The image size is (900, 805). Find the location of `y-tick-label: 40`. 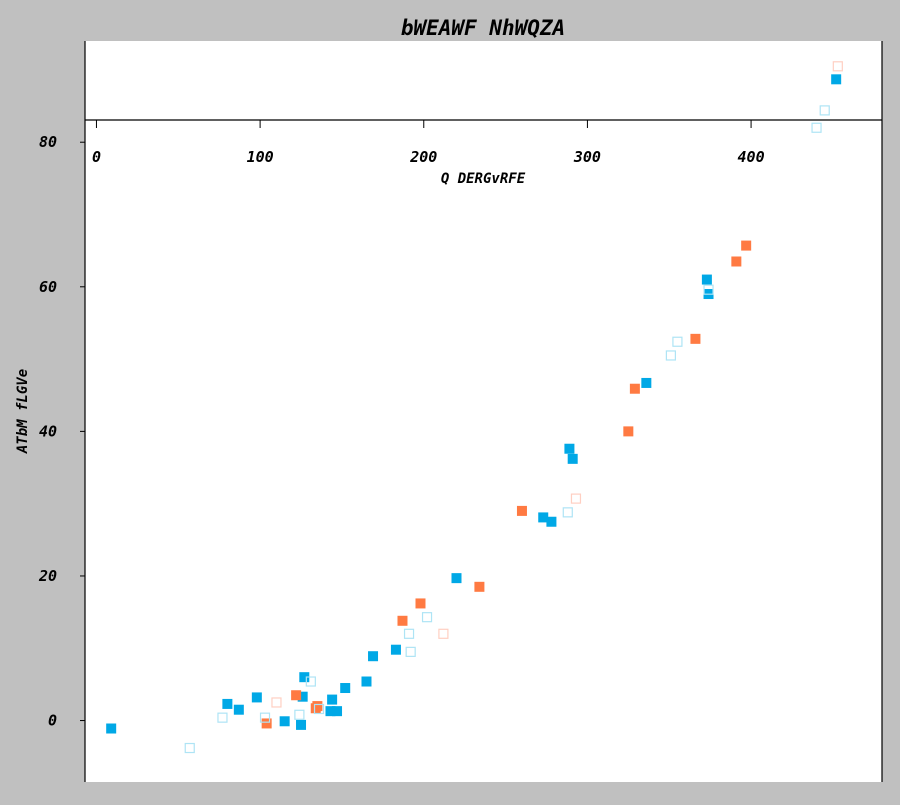

y-tick-label: 40 is located at coordinates (48, 431).